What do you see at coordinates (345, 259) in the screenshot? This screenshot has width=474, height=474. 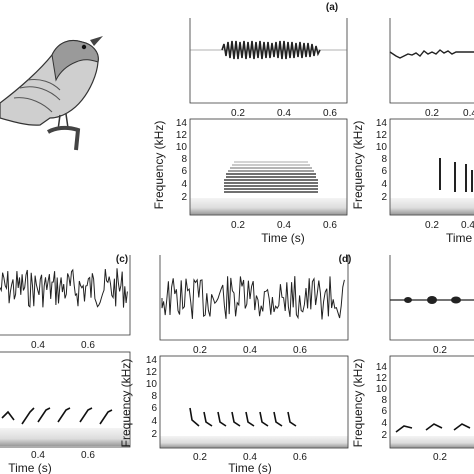 I see `panel-label: (d)` at bounding box center [345, 259].